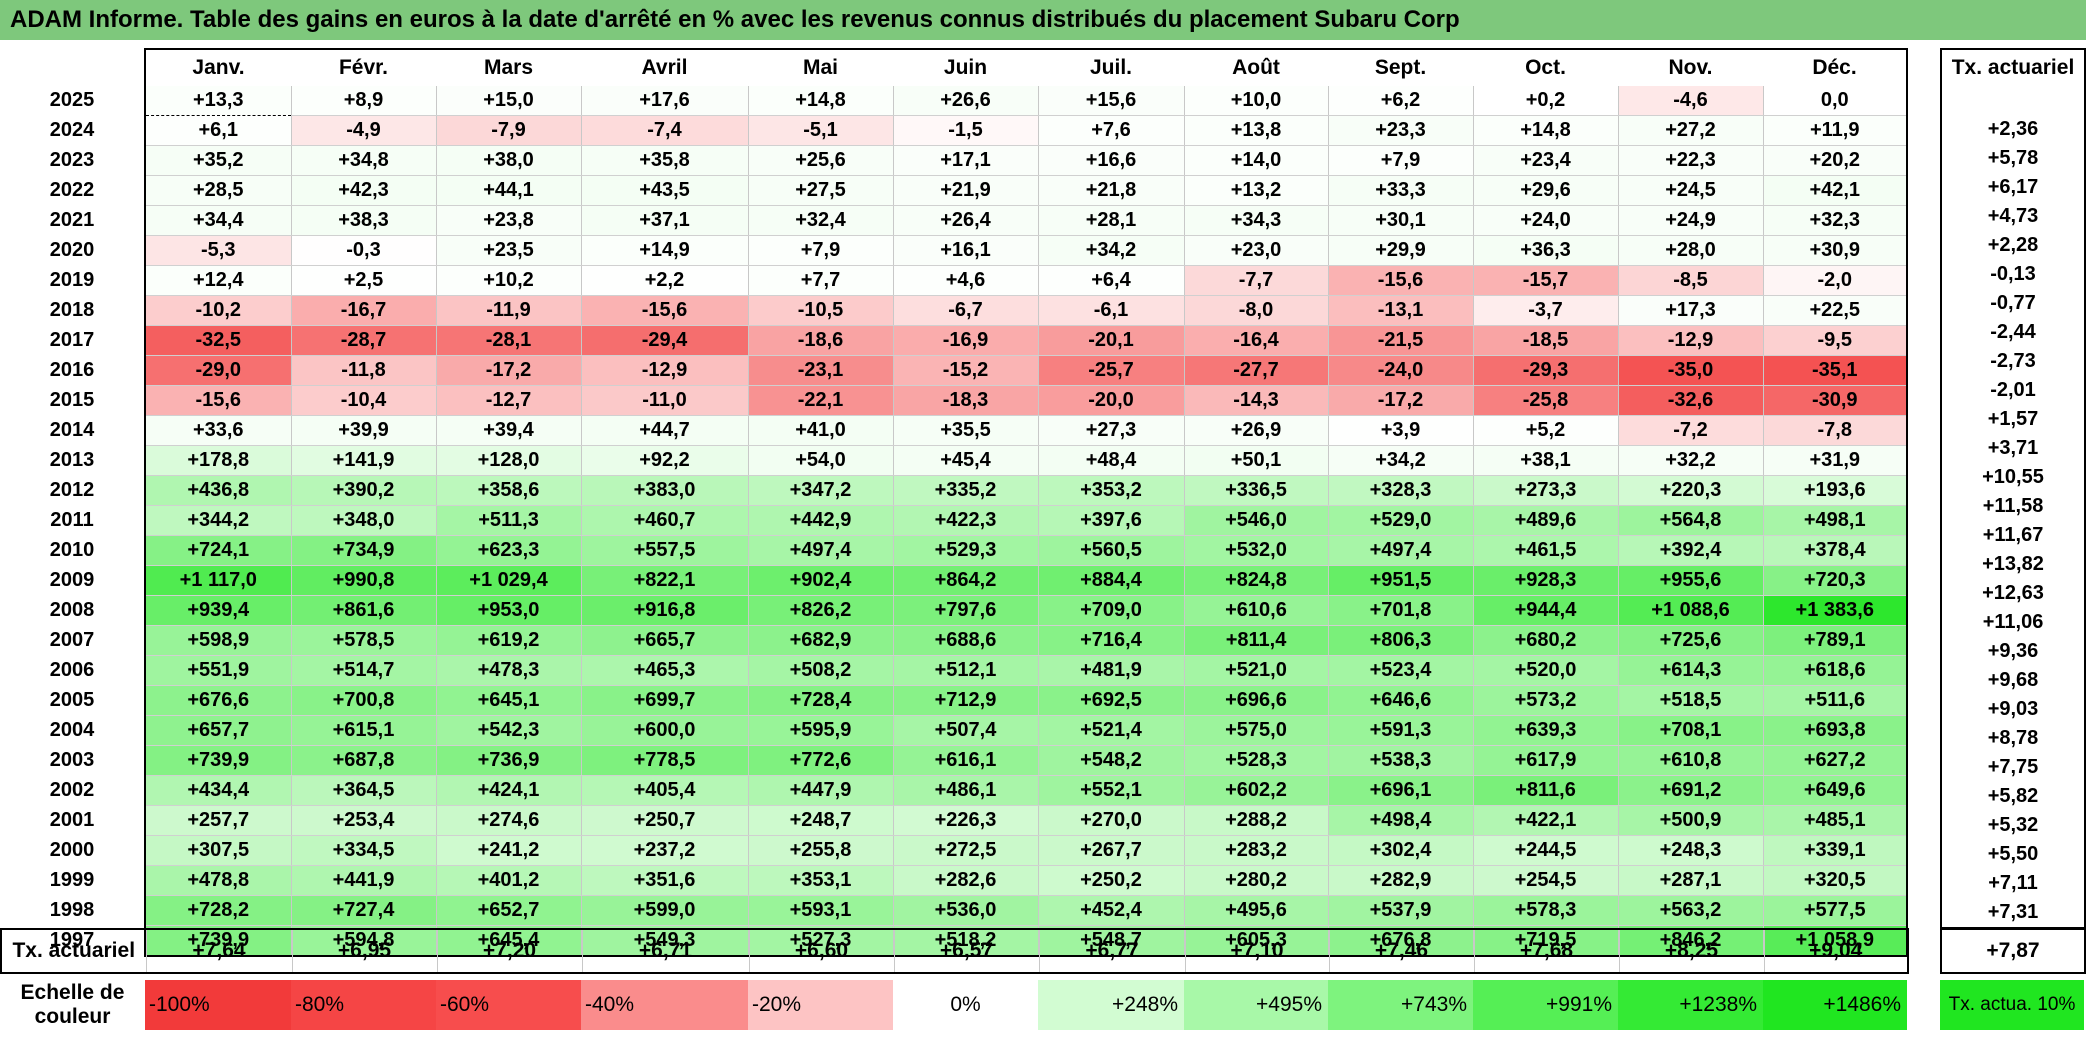 This screenshot has height=1037, width=2086. I want to click on gain-cell: +6,4, so click(1110, 280).